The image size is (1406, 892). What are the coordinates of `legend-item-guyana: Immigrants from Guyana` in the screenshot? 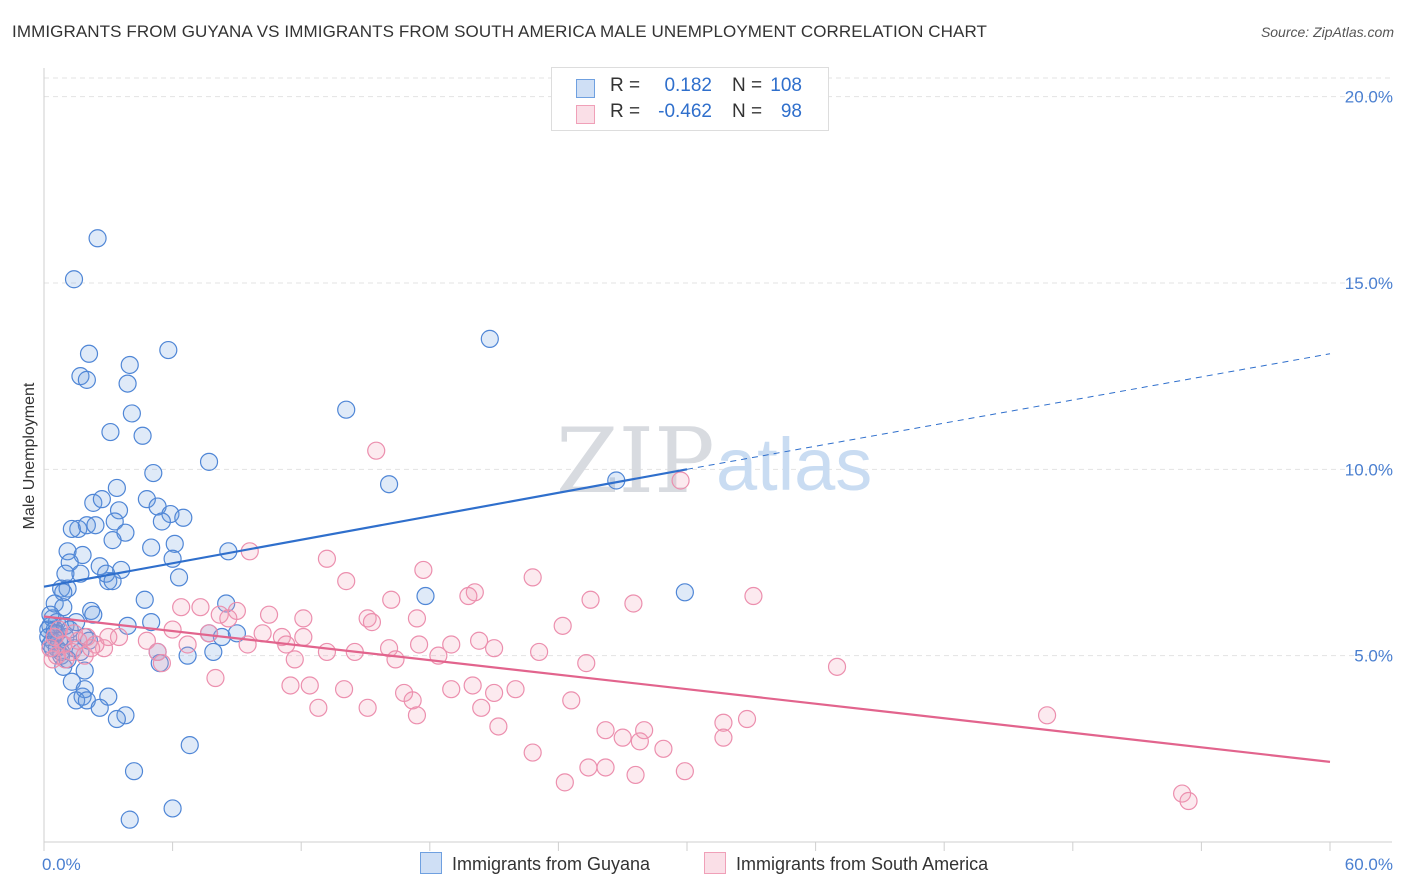 It's located at (535, 864).